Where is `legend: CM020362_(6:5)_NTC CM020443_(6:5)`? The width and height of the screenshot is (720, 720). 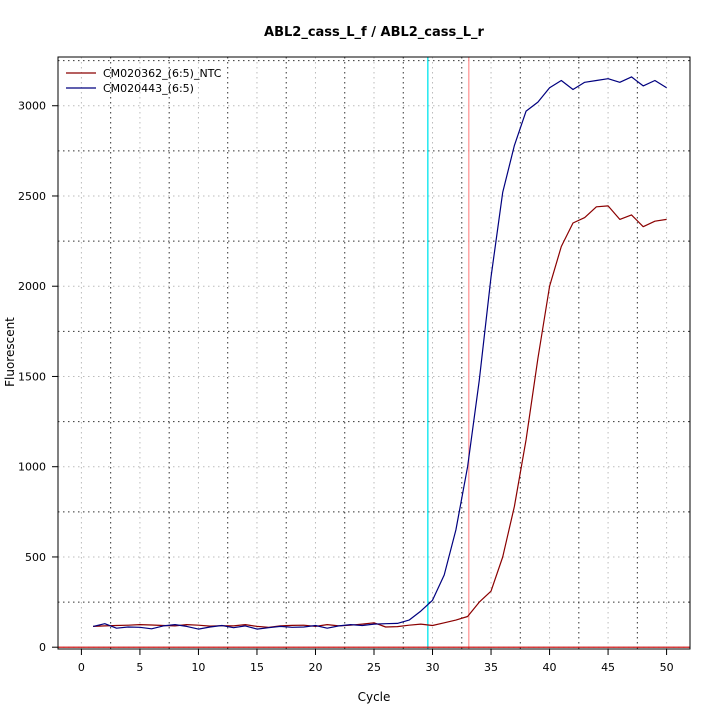 legend: CM020362_(6:5)_NTC CM020443_(6:5) is located at coordinates (144, 81).